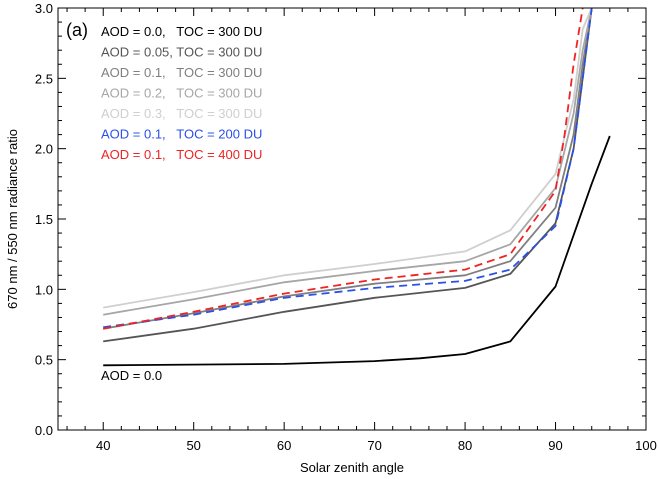 This screenshot has width=659, height=479. I want to click on y-tick-label: 2.5, so click(44, 78).